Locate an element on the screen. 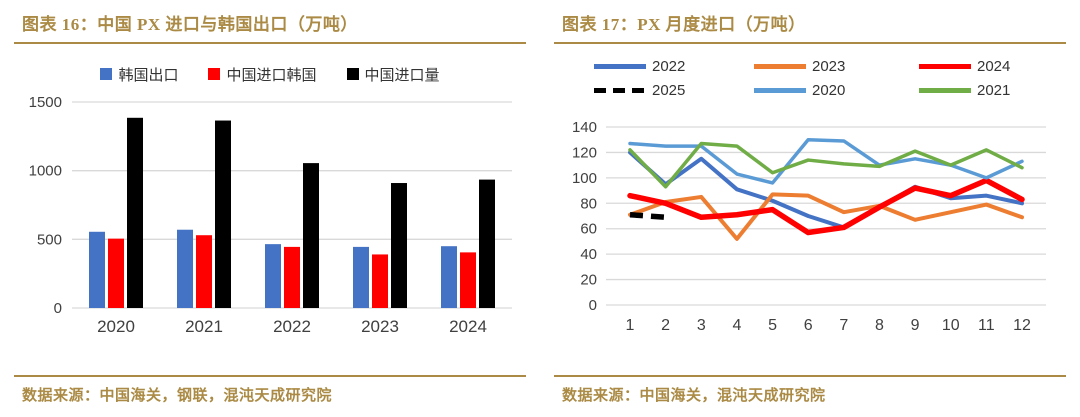 Image resolution: width=1080 pixels, height=417 pixels. x-tick-8: 8 is located at coordinates (879, 325).